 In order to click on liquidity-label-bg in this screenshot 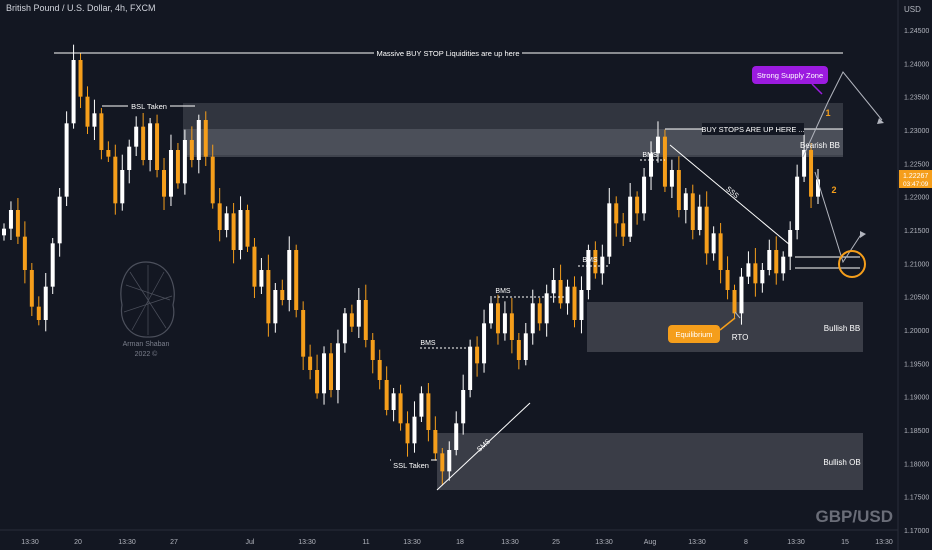, I will do `click(448, 53)`.